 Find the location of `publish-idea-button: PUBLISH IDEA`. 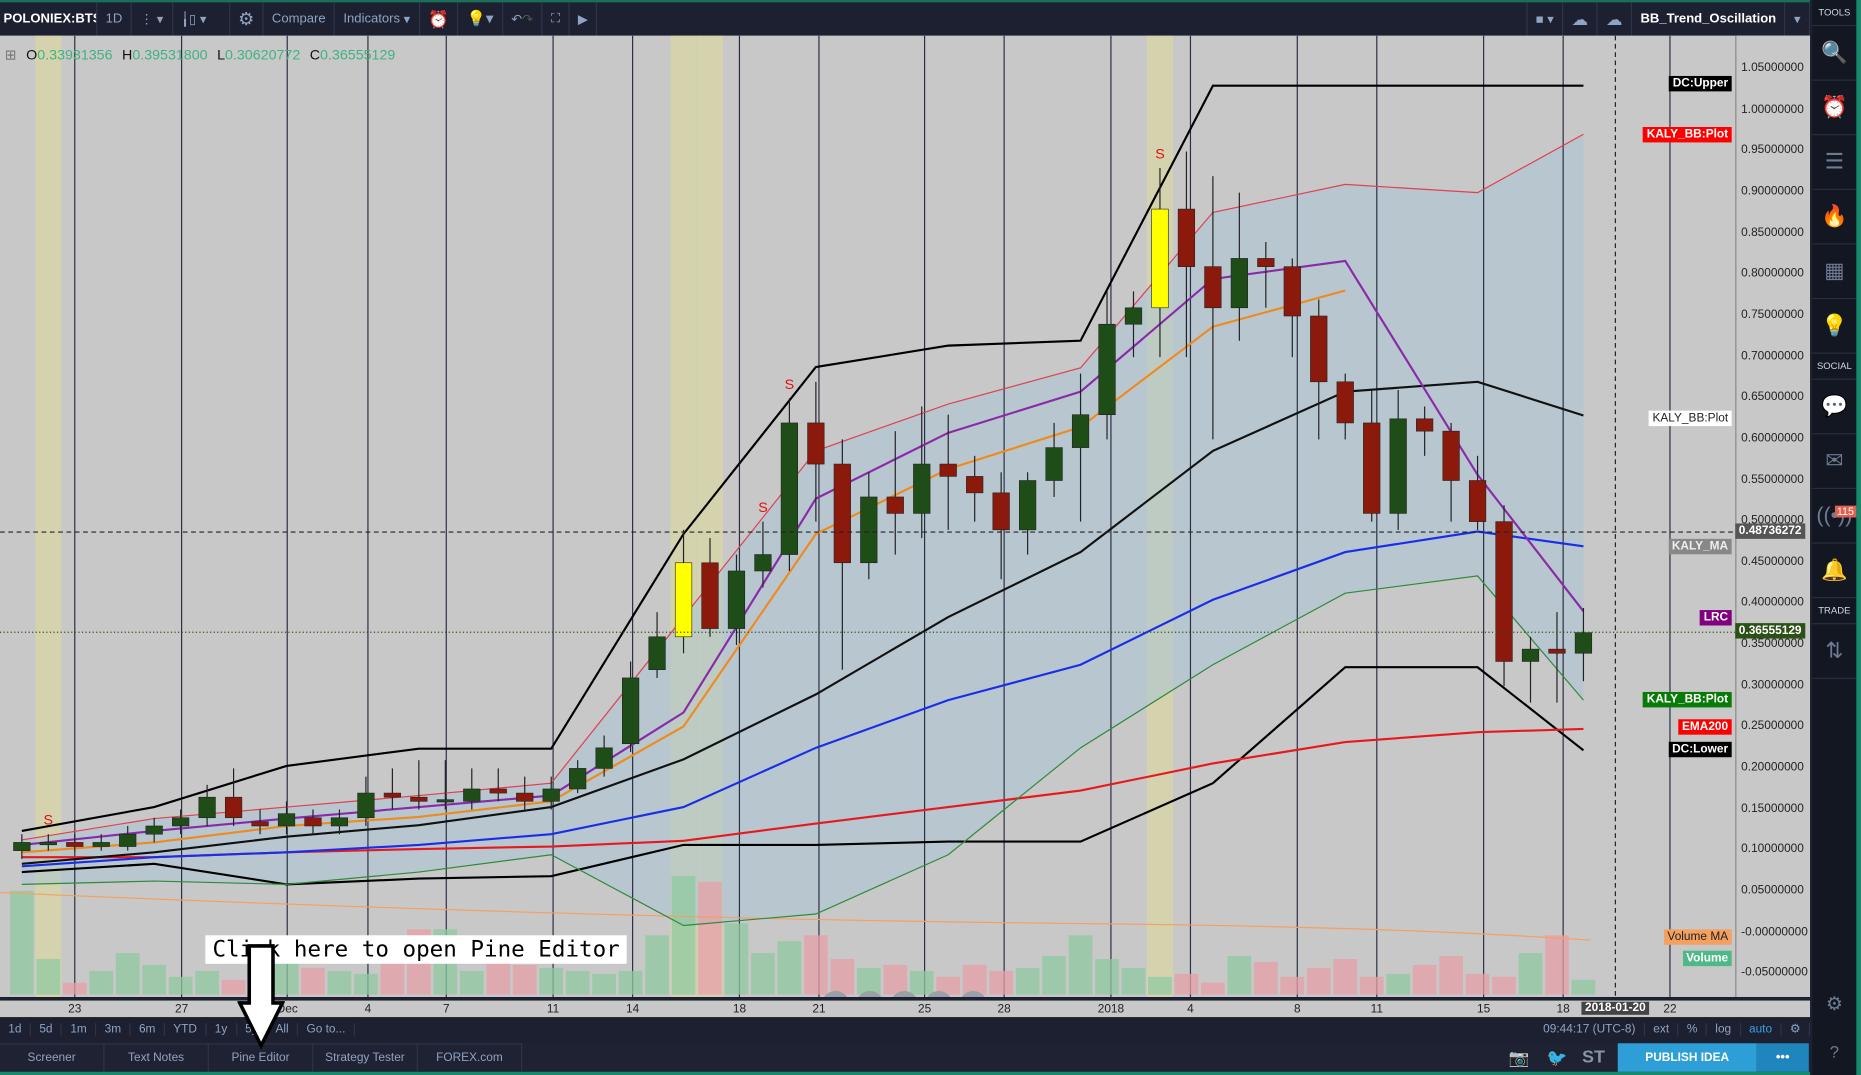

publish-idea-button: PUBLISH IDEA is located at coordinates (1687, 1057).